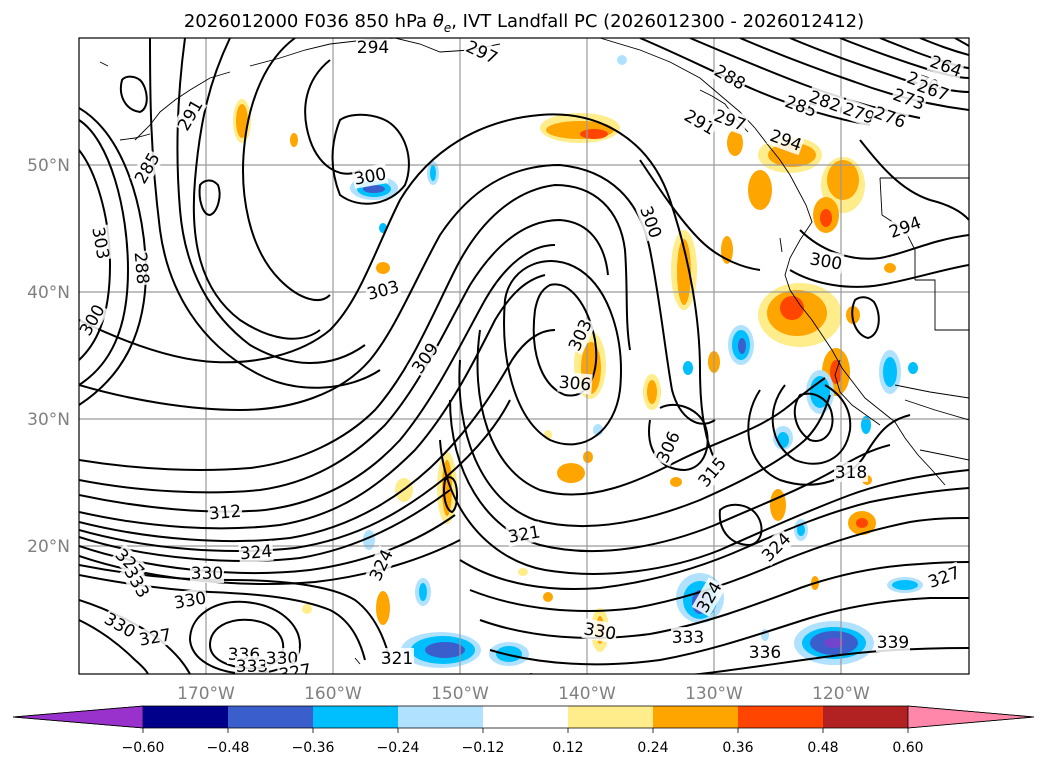  I want to click on contour-label: 297, so click(482, 53).